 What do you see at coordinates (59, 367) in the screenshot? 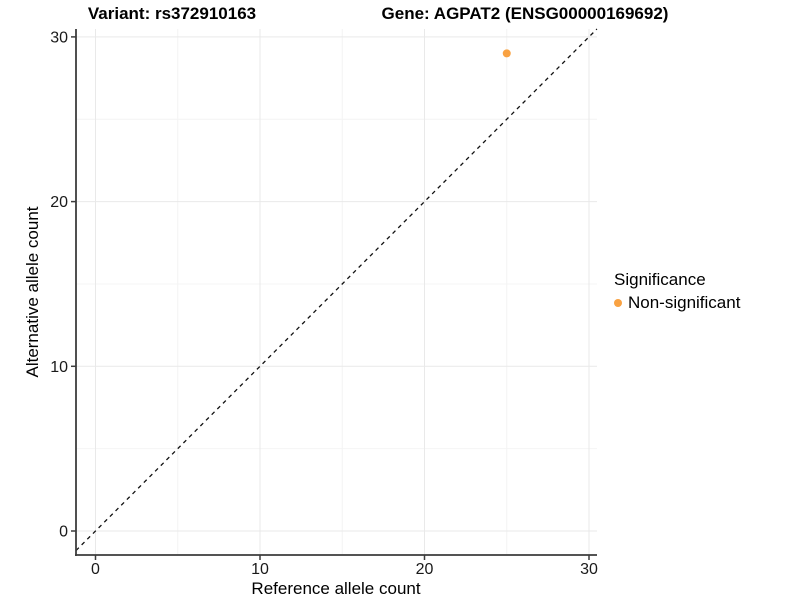
I see `y-tick-label: 10` at bounding box center [59, 367].